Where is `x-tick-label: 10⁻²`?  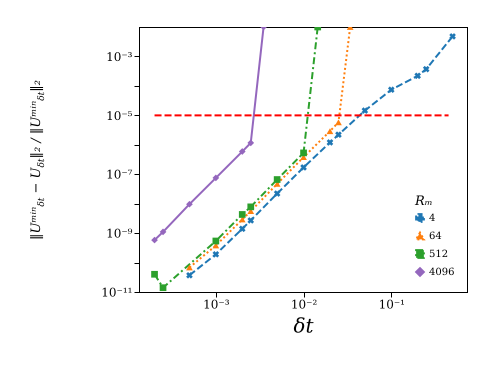
x-tick-label: 10⁻² is located at coordinates (304, 305).